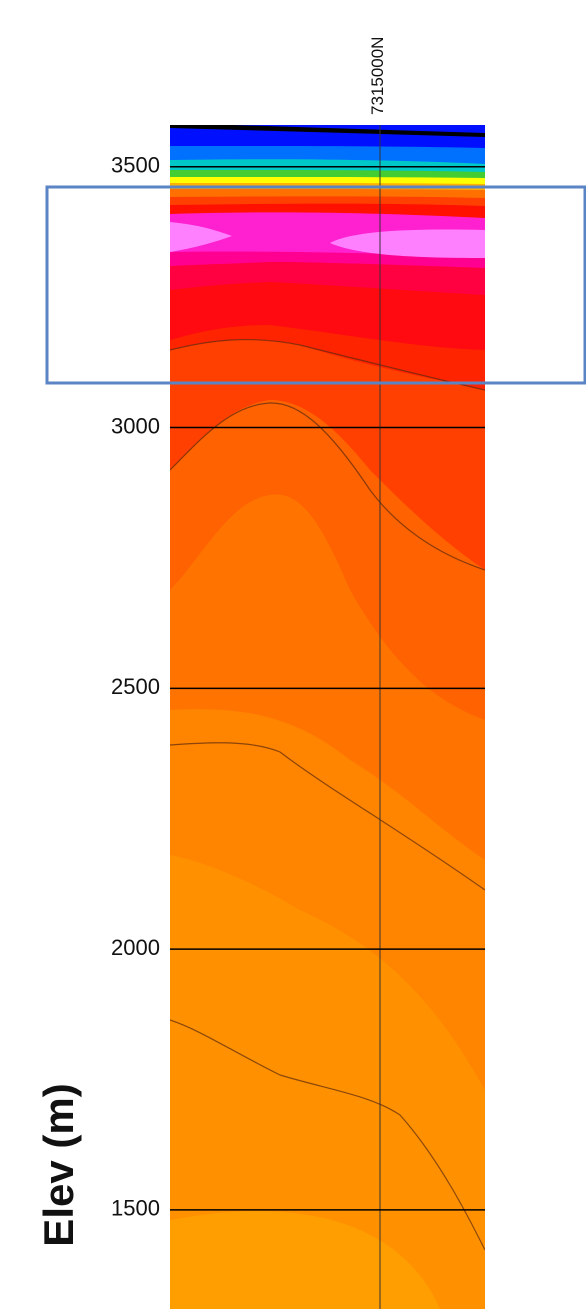 This screenshot has width=586, height=1309. Describe the element at coordinates (135, 165) in the screenshot. I see `y-tick-label: 3500` at that location.